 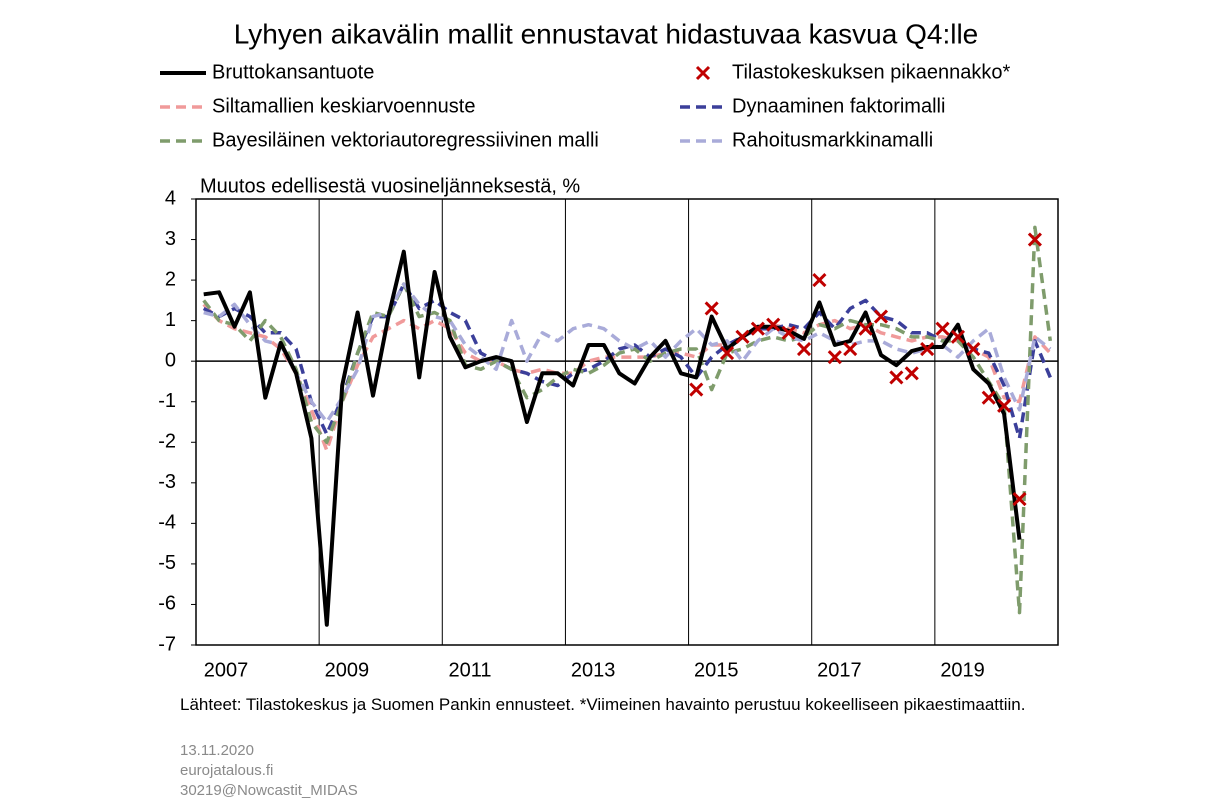 What do you see at coordinates (170, 198) in the screenshot?
I see `y-tick-label: 4` at bounding box center [170, 198].